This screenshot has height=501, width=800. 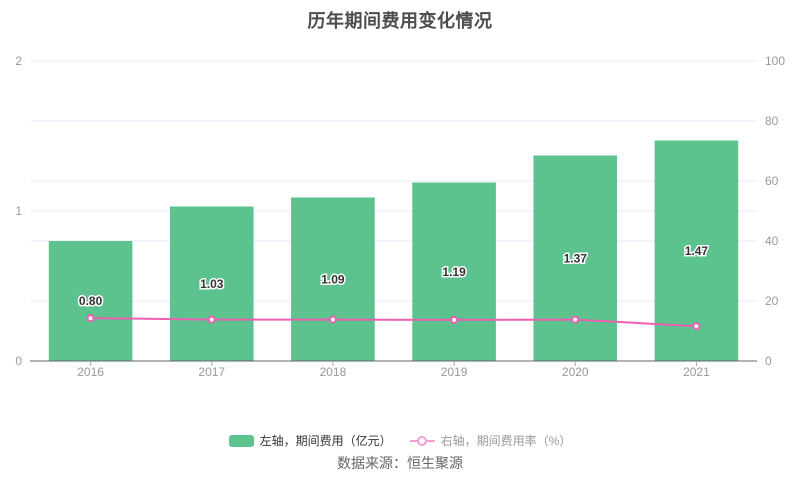 What do you see at coordinates (696, 372) in the screenshot?
I see `x-axis-label-2021: 2021` at bounding box center [696, 372].